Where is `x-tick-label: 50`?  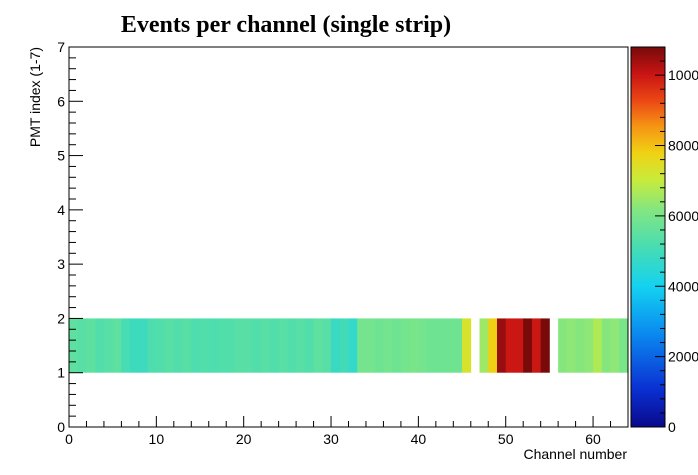 x-tick-label: 50 is located at coordinates (506, 439).